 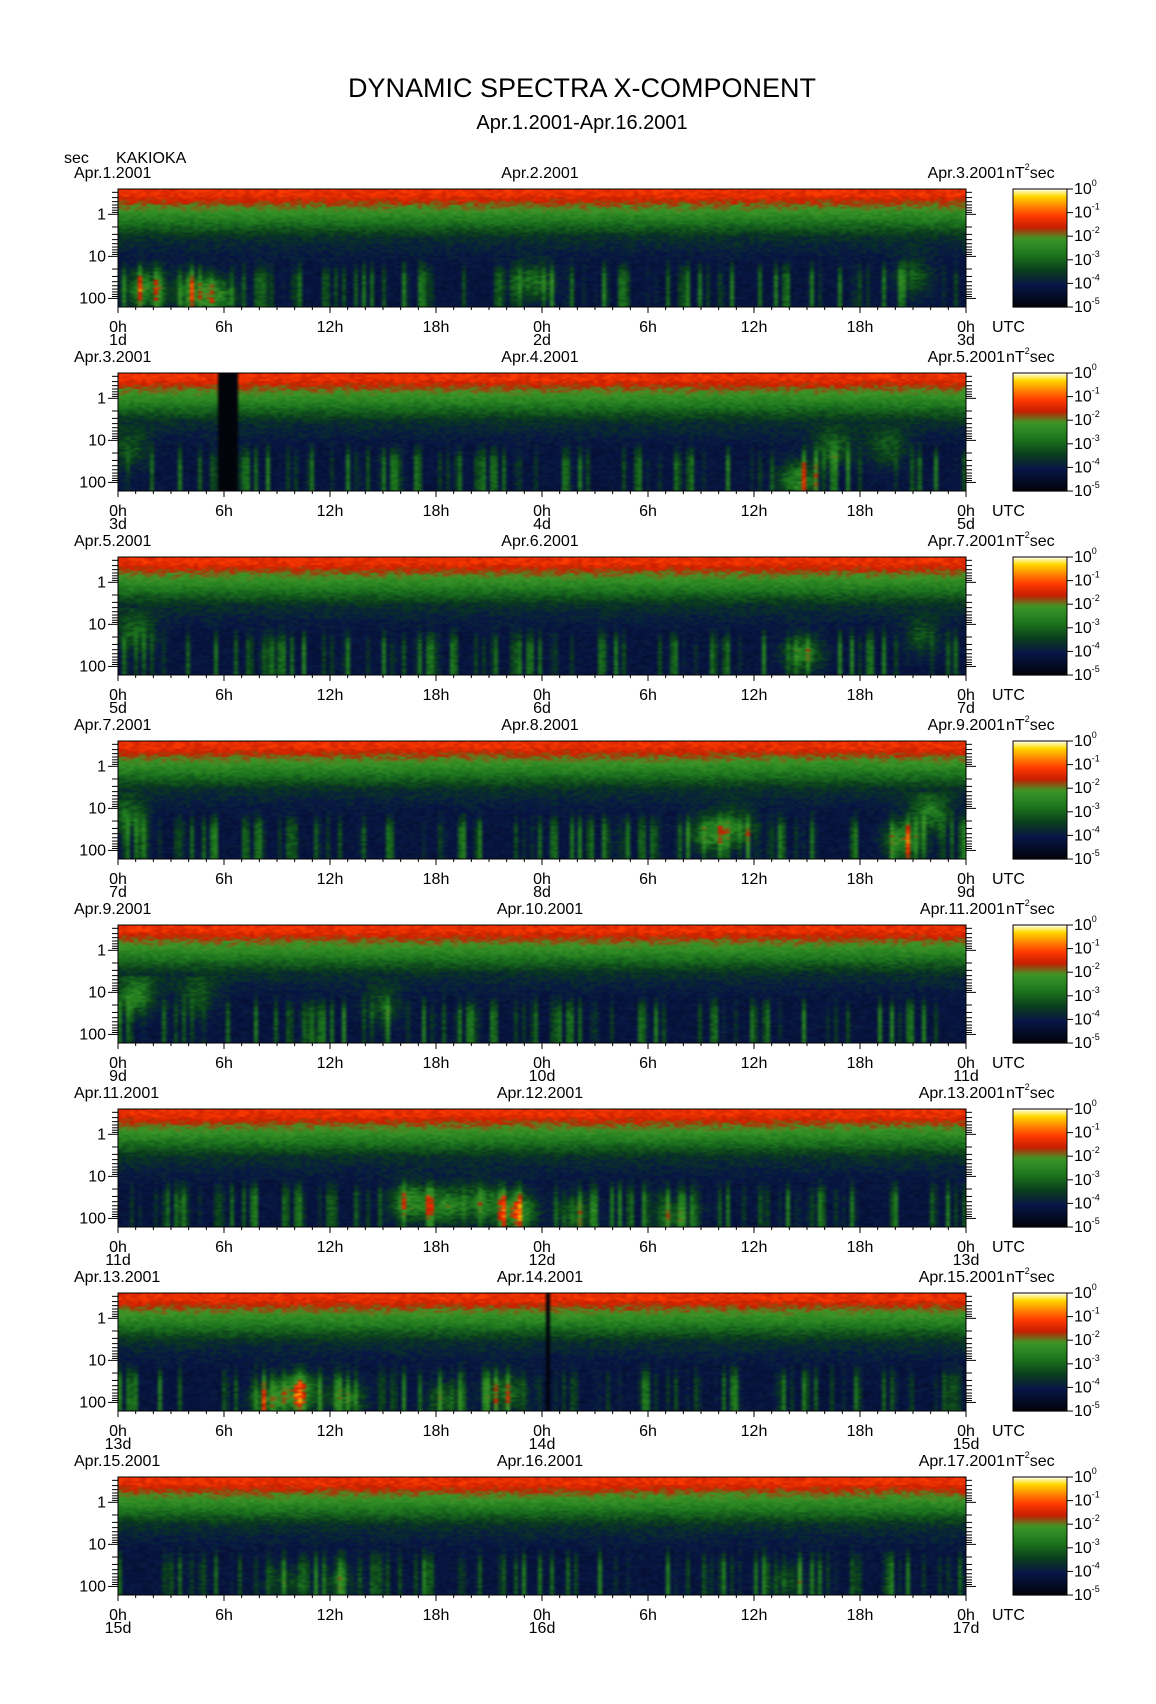 What do you see at coordinates (962, 909) in the screenshot?
I see `panel-date-right: Apr.11.2001` at bounding box center [962, 909].